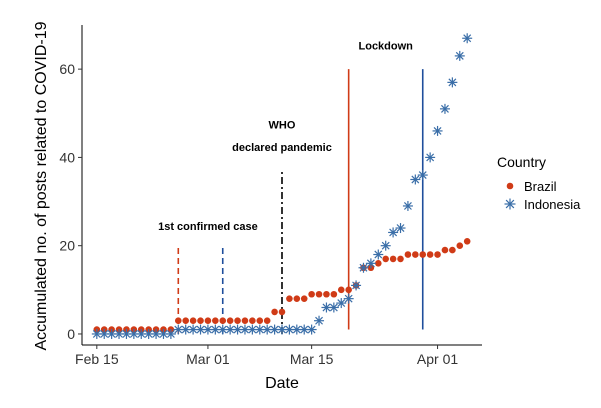 This screenshot has width=601, height=408. I want to click on y-ticks: 0 20 40 60, so click(70, 201).